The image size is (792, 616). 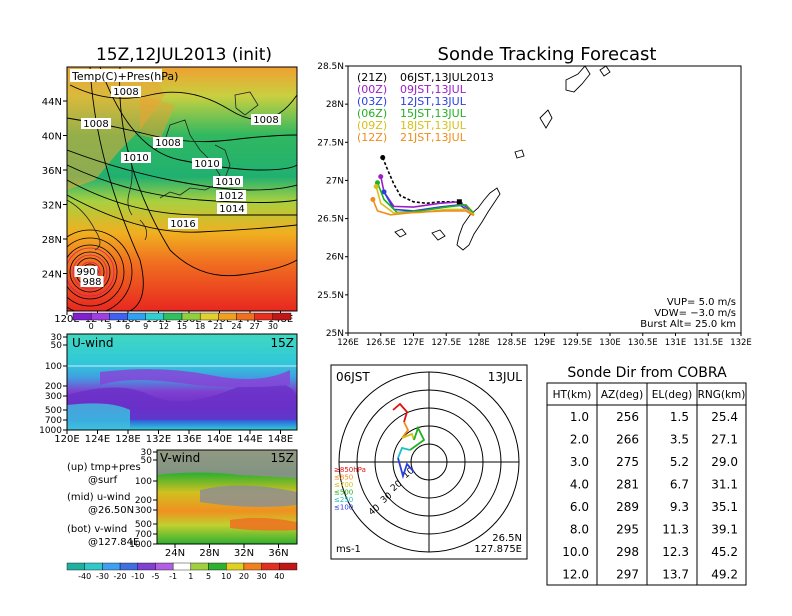 What do you see at coordinates (545, 343) in the screenshot?
I see `track-lon-label: 129E` at bounding box center [545, 343].